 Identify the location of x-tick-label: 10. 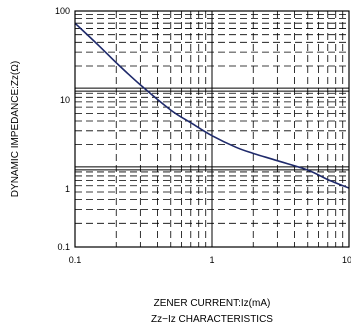
(346, 260).